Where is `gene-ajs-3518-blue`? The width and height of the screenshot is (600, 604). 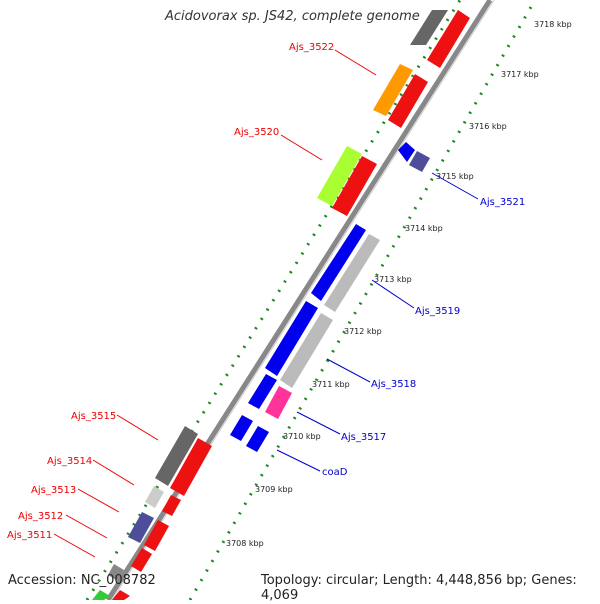 gene-ajs-3518-blue is located at coordinates (291, 338).